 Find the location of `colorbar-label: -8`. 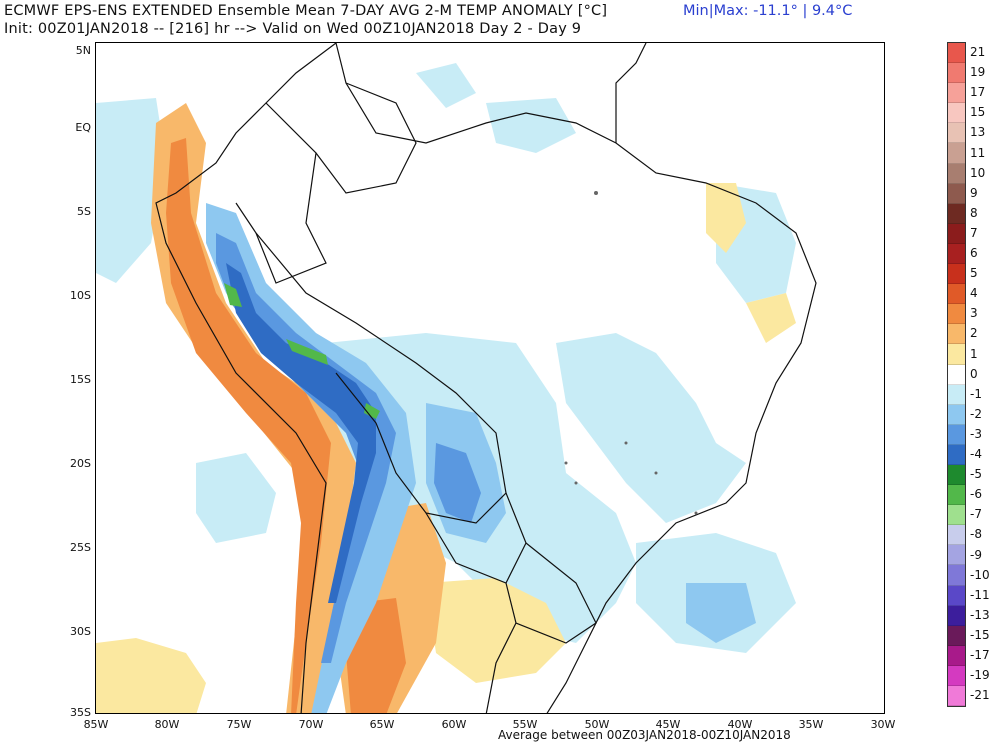

colorbar-label: -8 is located at coordinates (976, 534).